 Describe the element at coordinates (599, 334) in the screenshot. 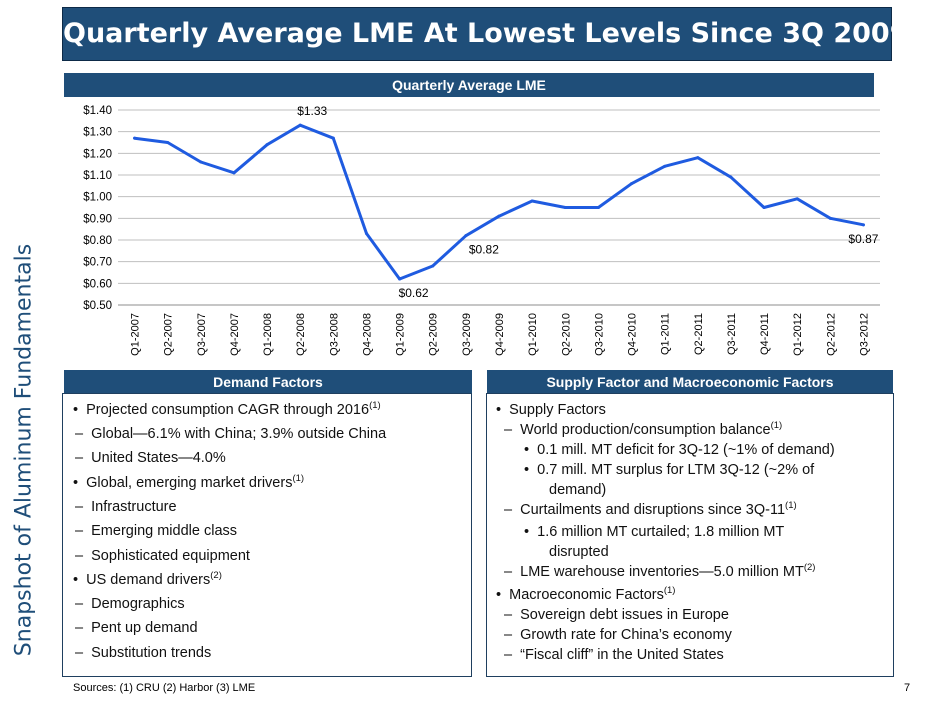

I see `x-tick-label: Q3-2010` at that location.